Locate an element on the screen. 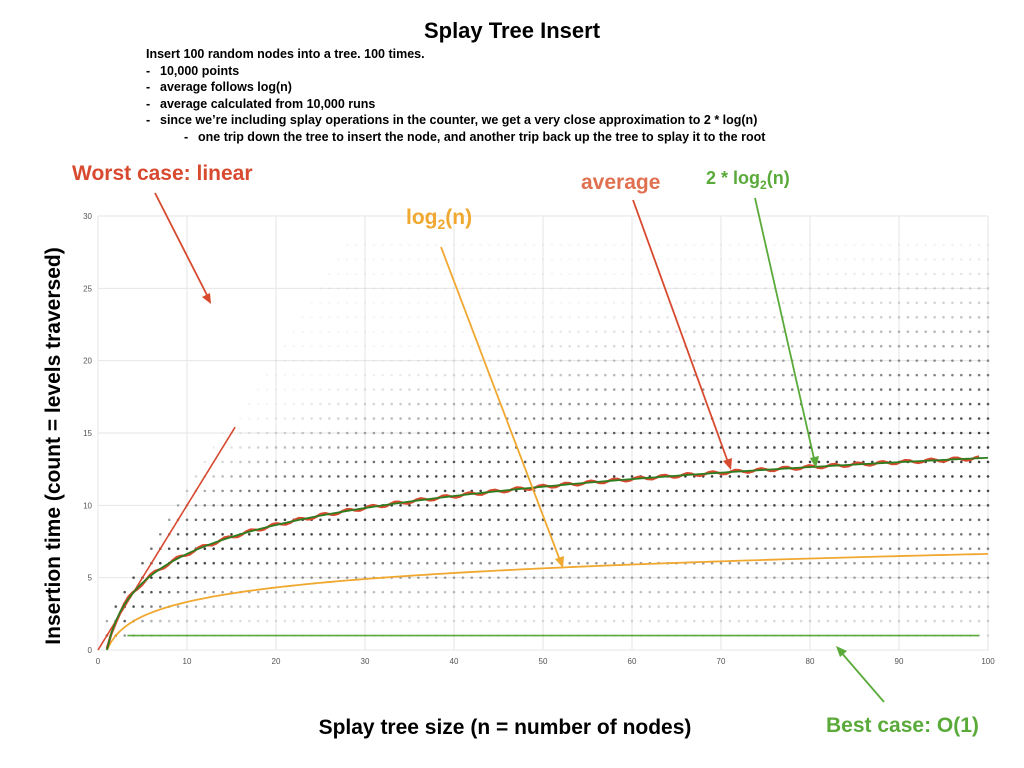 The width and height of the screenshot is (1024, 768). bullet-text: average calculated from 10,000 runs is located at coordinates (268, 103).